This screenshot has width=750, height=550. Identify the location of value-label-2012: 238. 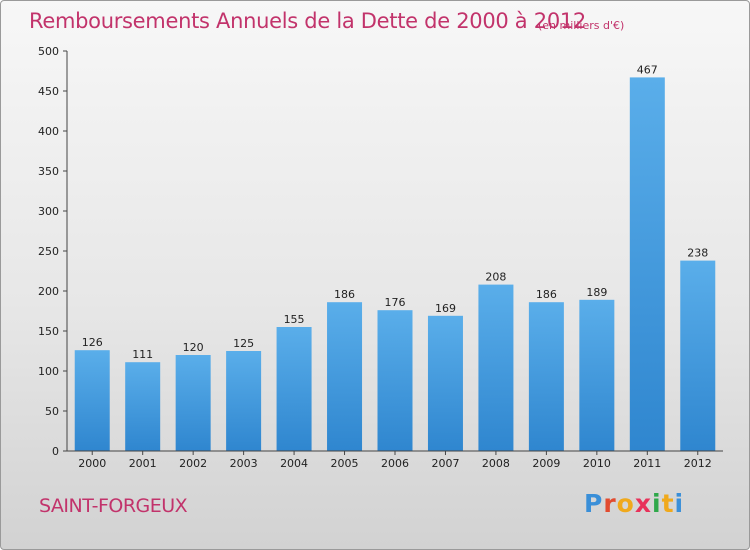
(697, 253).